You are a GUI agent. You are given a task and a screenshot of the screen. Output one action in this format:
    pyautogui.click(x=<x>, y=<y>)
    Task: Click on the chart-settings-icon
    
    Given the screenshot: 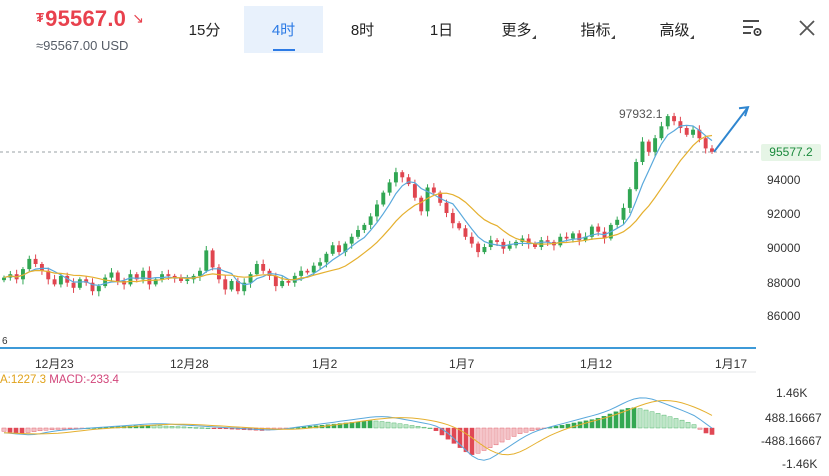 What is the action you would take?
    pyautogui.click(x=752, y=28)
    